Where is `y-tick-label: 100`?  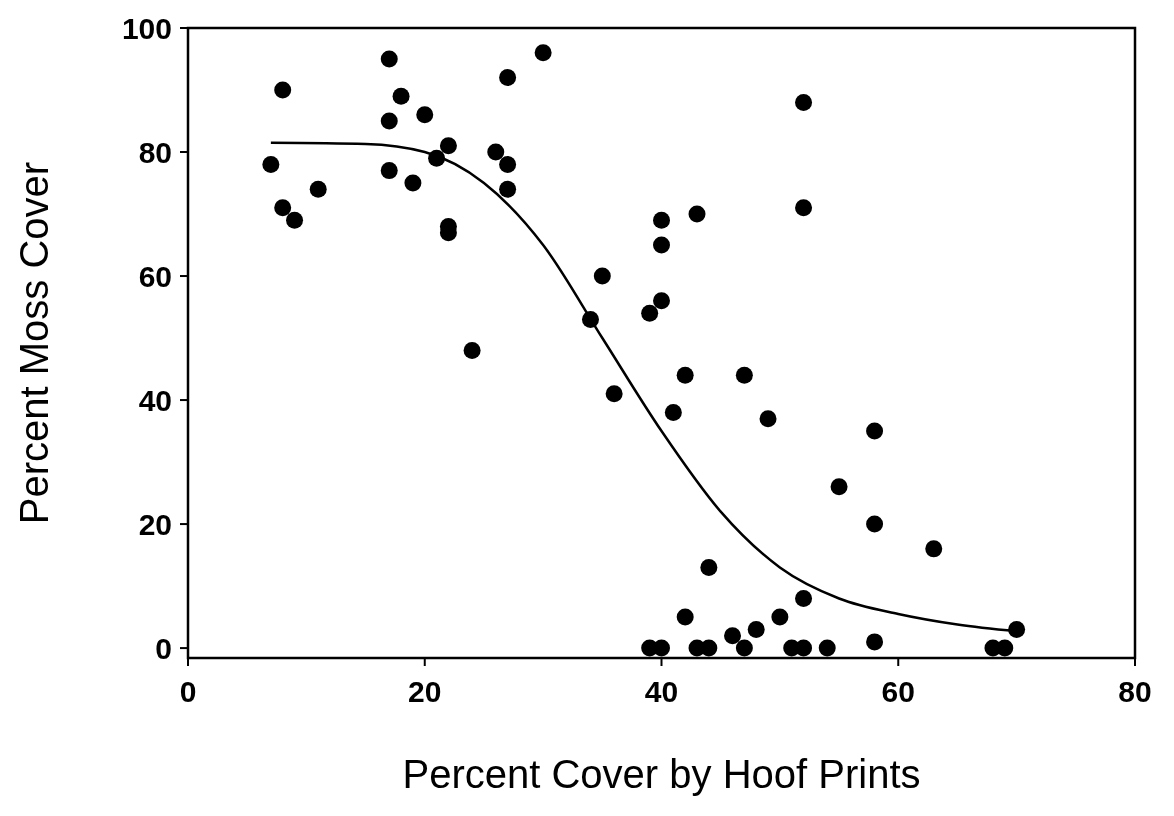 y-tick-label: 100 is located at coordinates (146, 28).